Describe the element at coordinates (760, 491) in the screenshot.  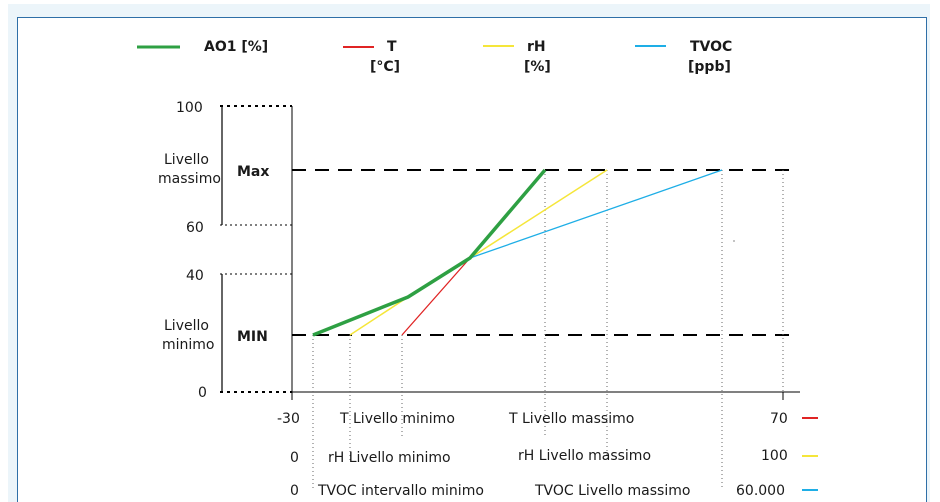
I see `x-tvoc-end: 60.000` at that location.